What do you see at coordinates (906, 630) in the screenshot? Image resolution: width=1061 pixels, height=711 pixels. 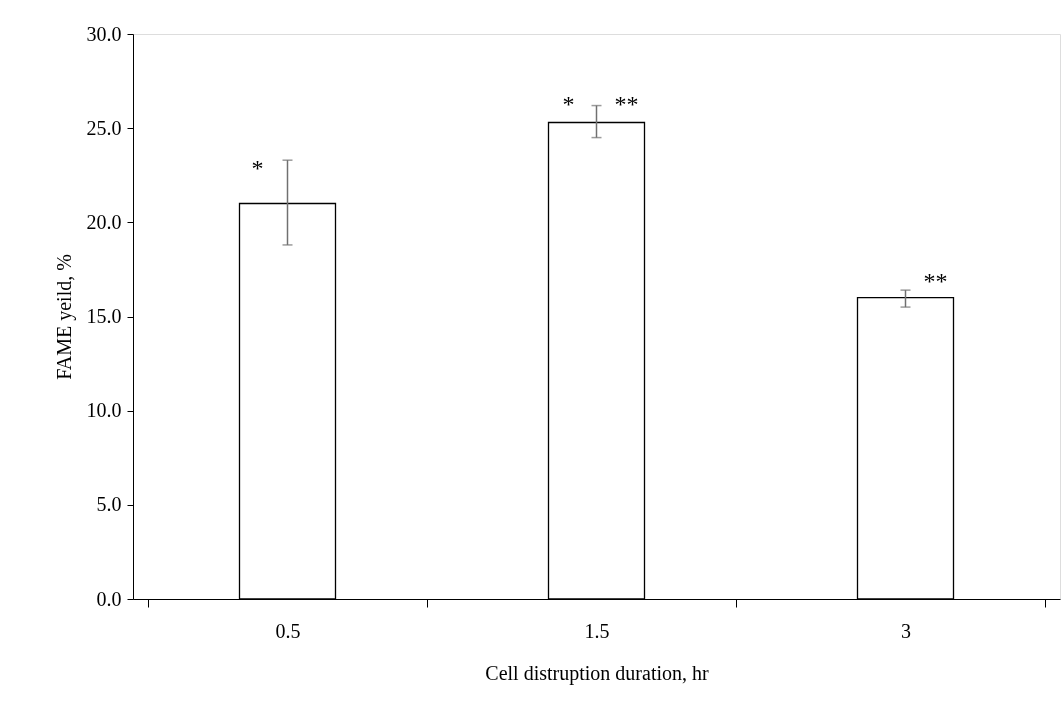 I see `x-tick-label: 3` at bounding box center [906, 630].